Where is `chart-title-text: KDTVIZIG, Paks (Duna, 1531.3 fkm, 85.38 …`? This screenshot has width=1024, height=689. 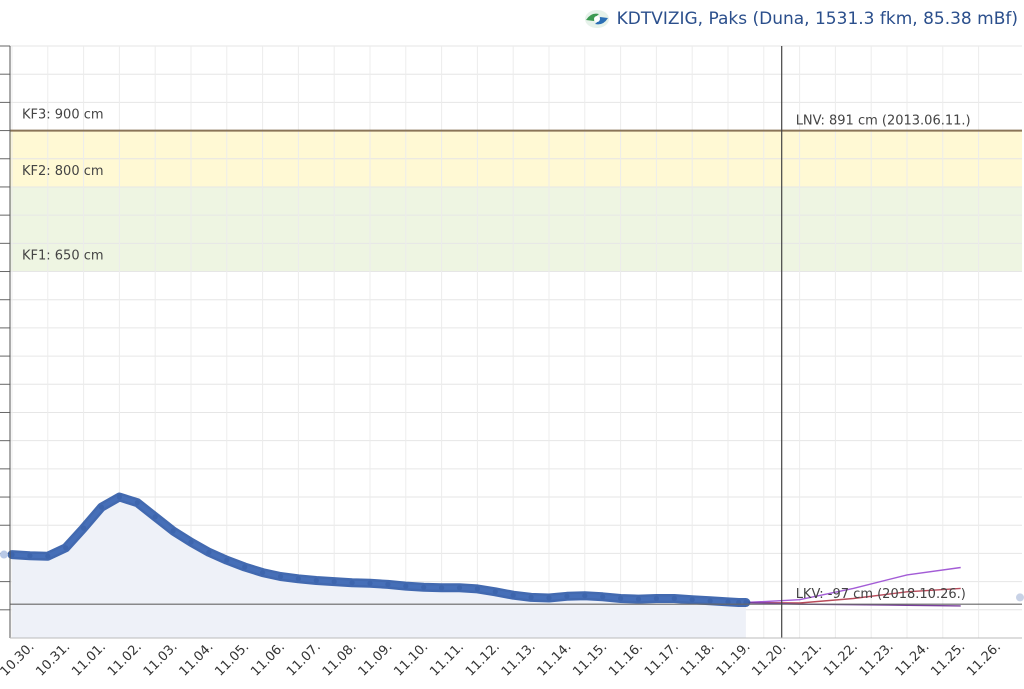
chart-title-text: KDTVIZIG, Paks (Duna, 1531.3 fkm, 85.38 … is located at coordinates (817, 19).